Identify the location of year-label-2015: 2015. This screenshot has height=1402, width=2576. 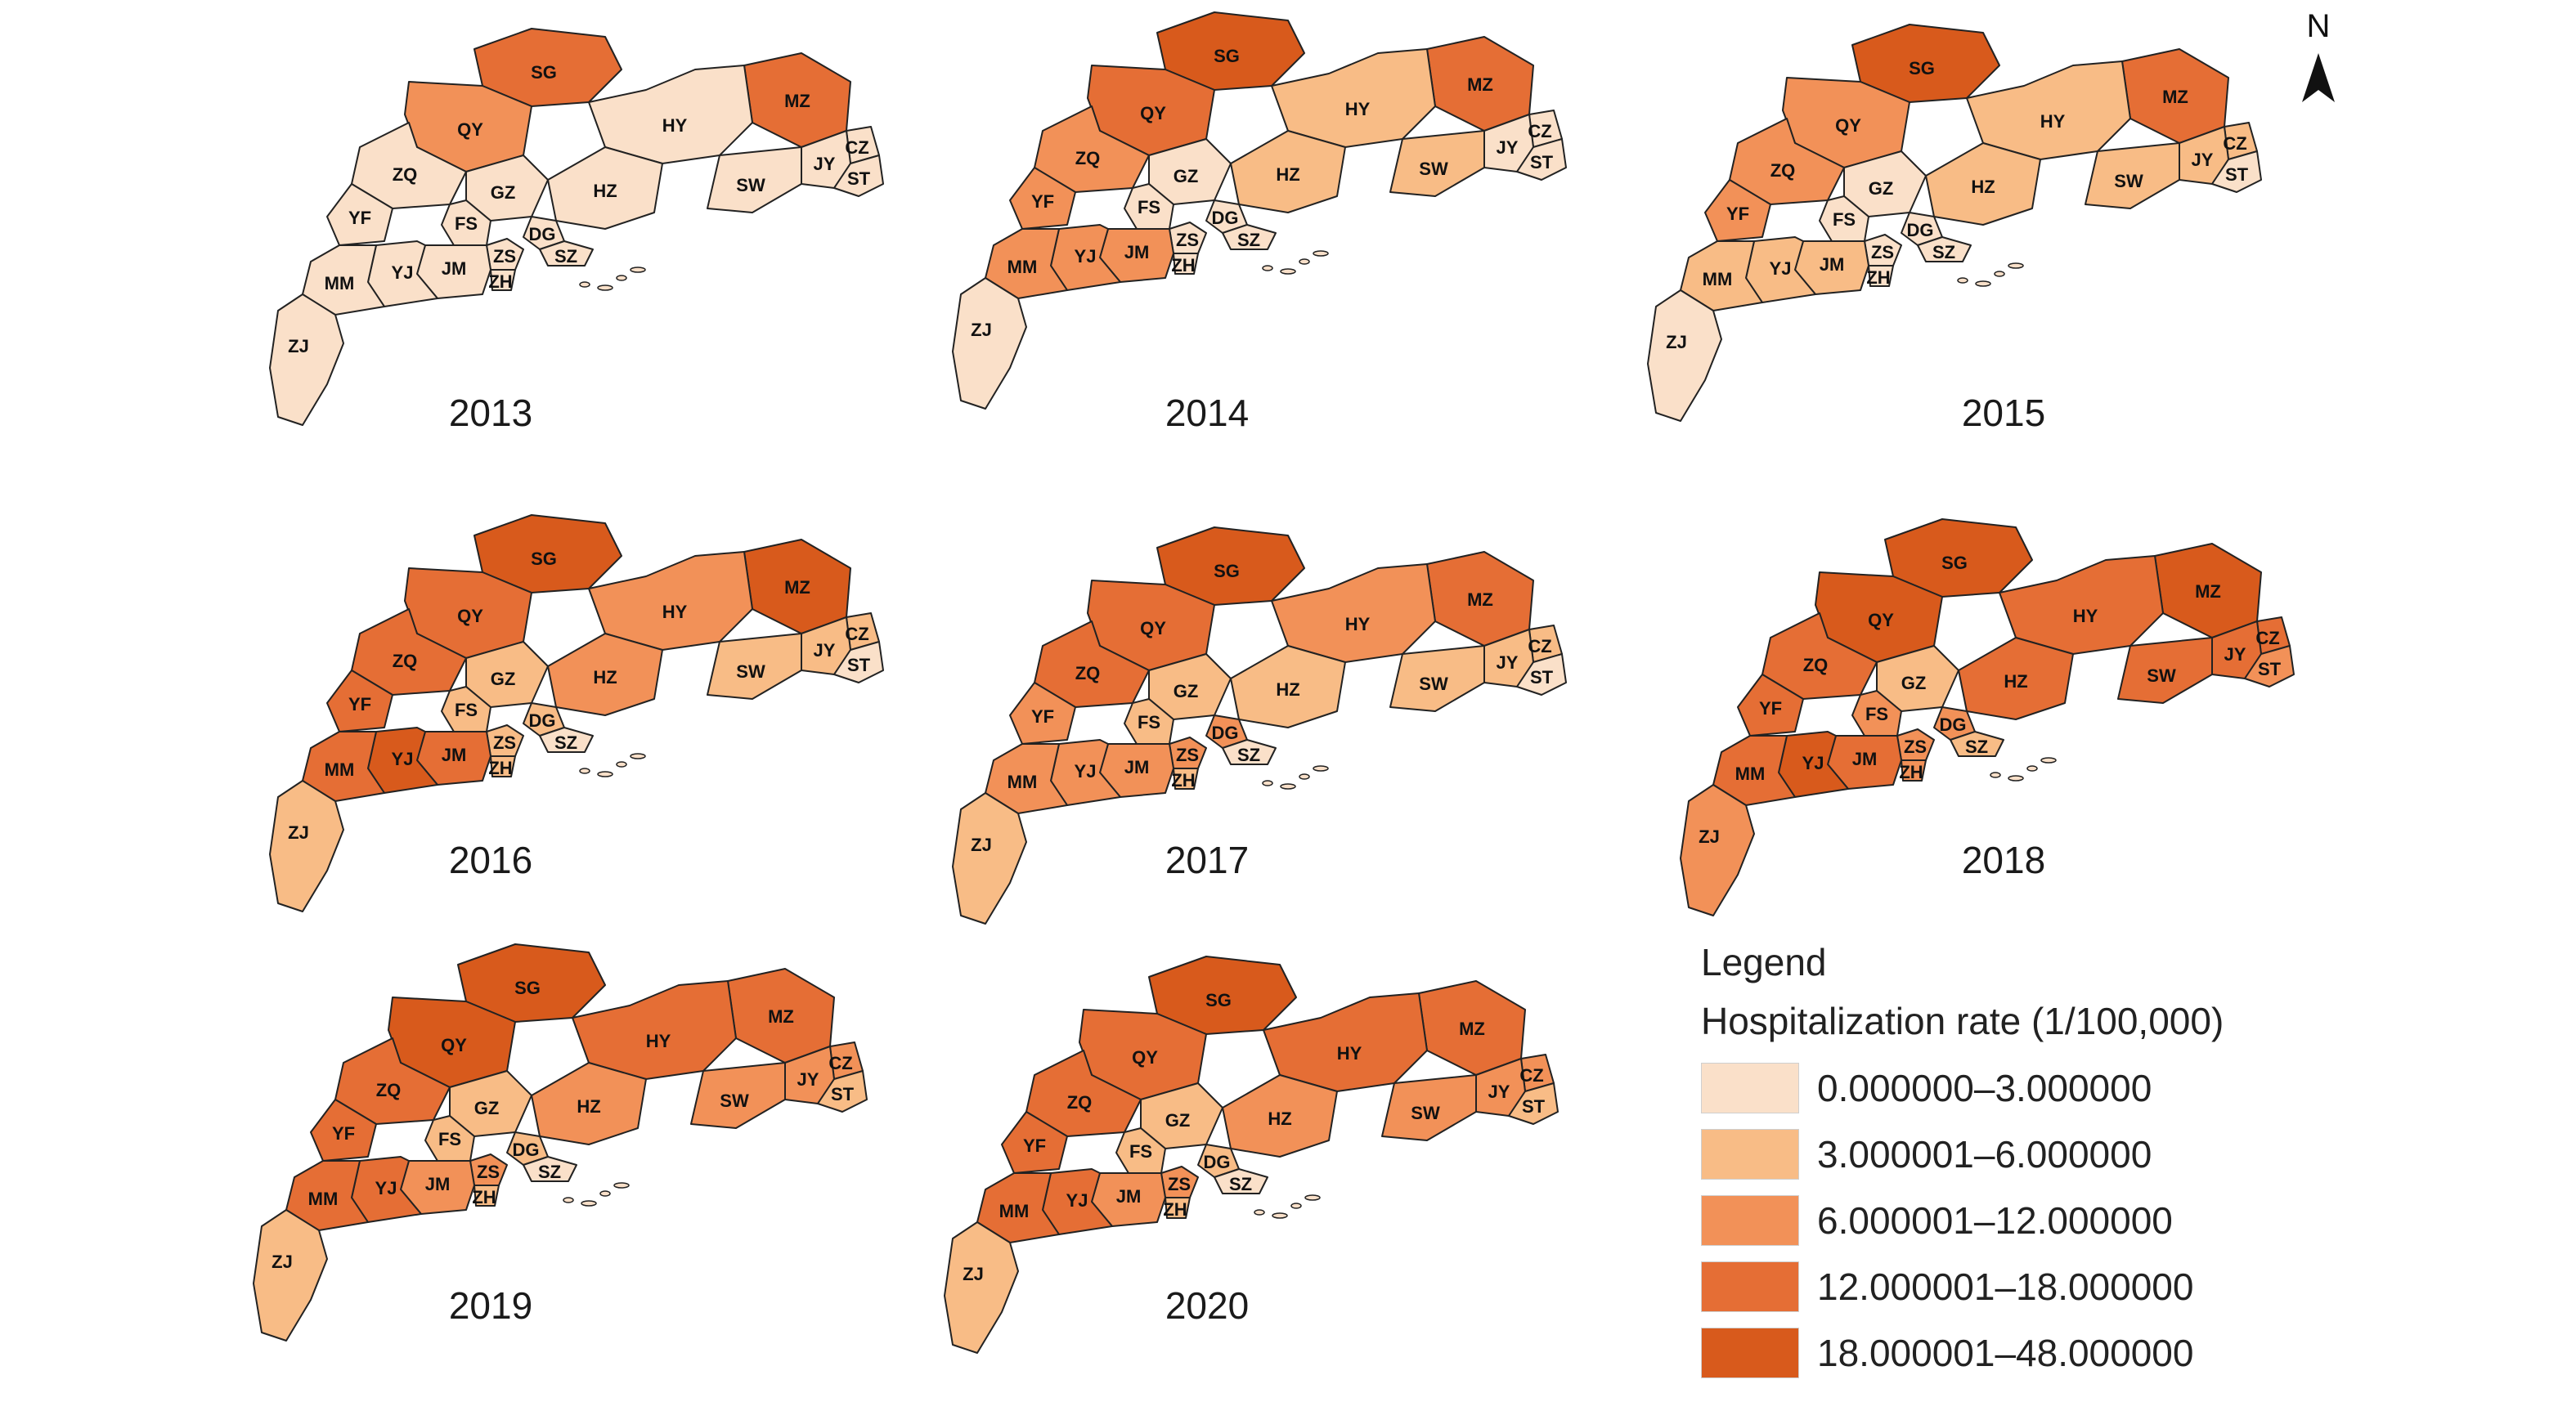
(2004, 413).